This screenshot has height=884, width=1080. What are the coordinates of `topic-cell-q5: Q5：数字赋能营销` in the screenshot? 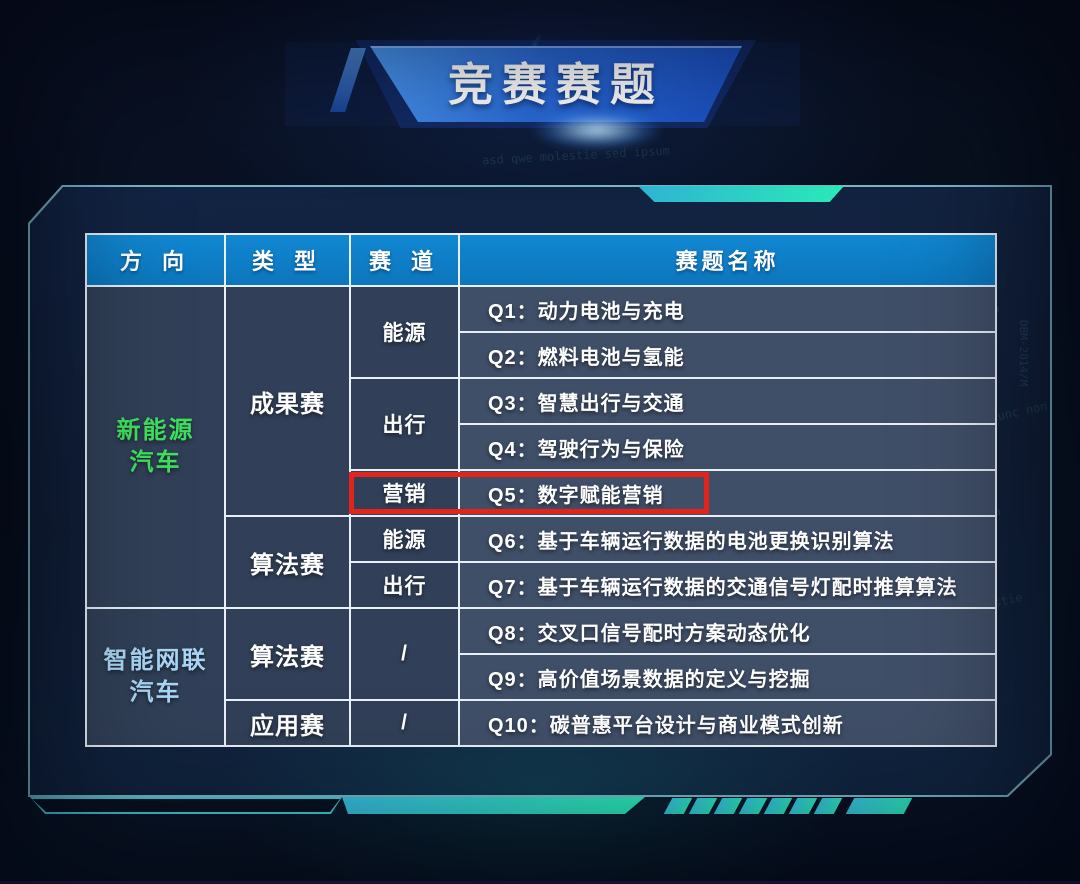 It's located at (727, 493).